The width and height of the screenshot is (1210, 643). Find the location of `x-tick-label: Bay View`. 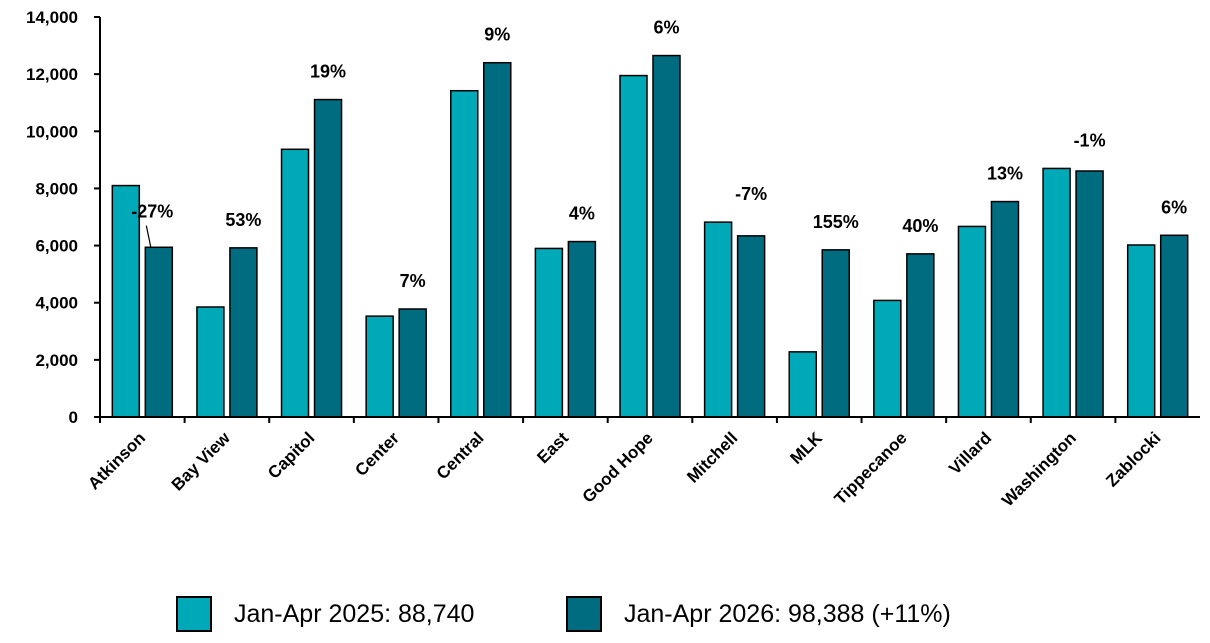

x-tick-label: Bay View is located at coordinates (201, 461).